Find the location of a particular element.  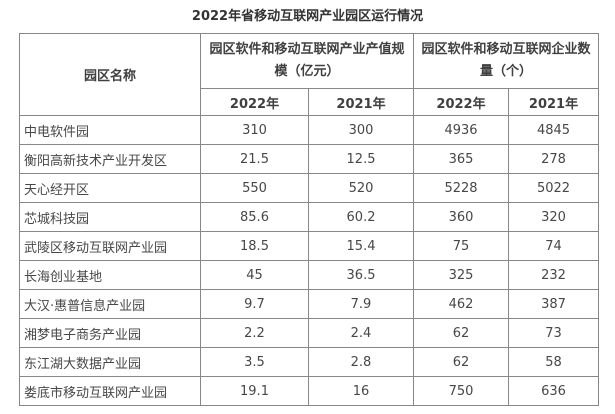

table-row: 长海创业基地 45 36.5 325 232 is located at coordinates (309, 275).